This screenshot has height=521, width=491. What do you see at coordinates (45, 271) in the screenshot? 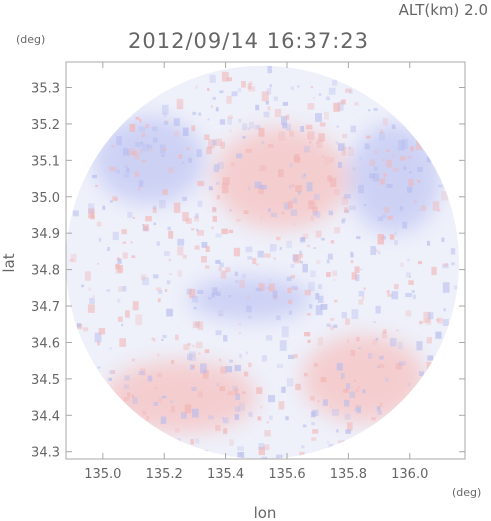
I see `y-tick-label: 34.8` at bounding box center [45, 271].